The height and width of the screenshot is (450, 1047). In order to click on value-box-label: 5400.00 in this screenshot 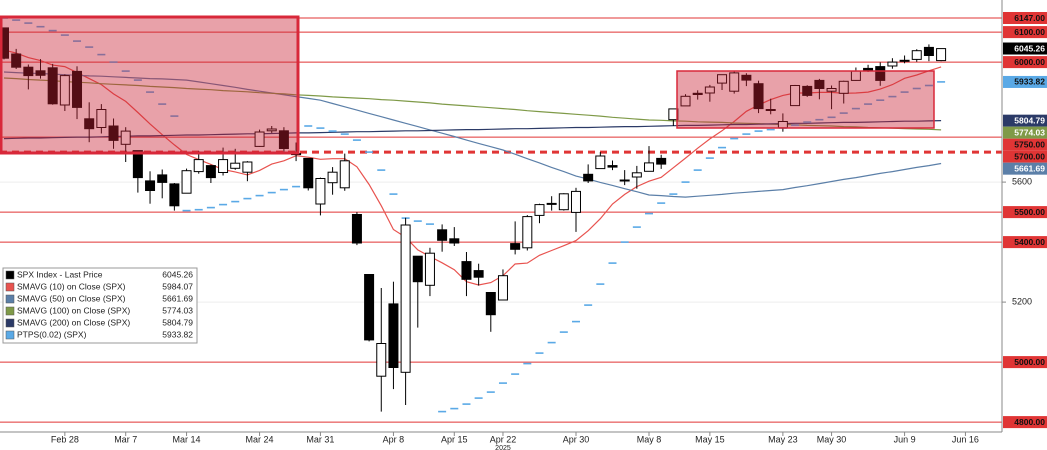, I will do `click(1029, 242)`.